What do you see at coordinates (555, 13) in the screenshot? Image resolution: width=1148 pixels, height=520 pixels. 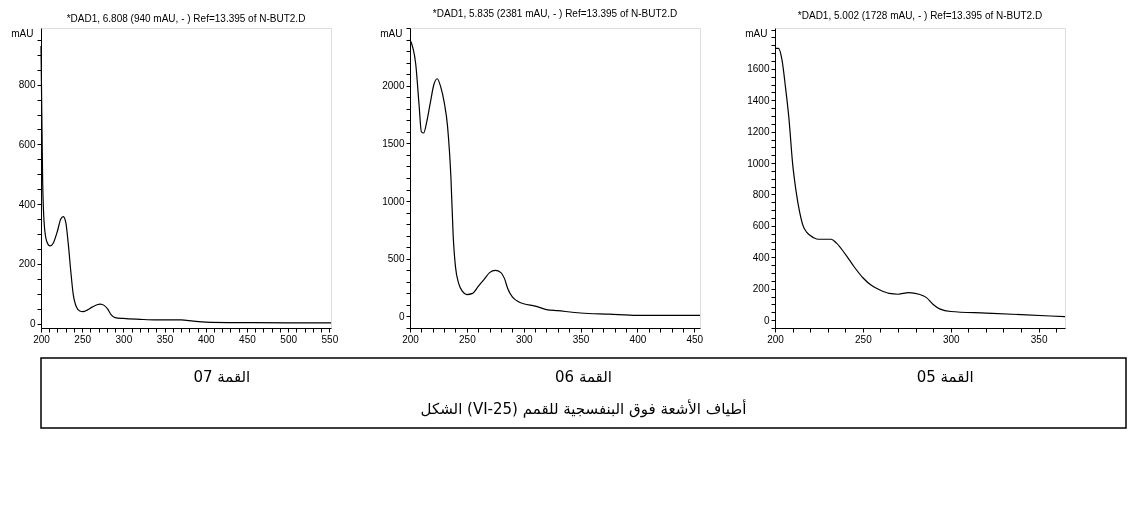 I see `chart-title: *DAD1, 5.835 (2381 mAU, - ) Ref=13.395 of N-BUT2.D` at bounding box center [555, 13].